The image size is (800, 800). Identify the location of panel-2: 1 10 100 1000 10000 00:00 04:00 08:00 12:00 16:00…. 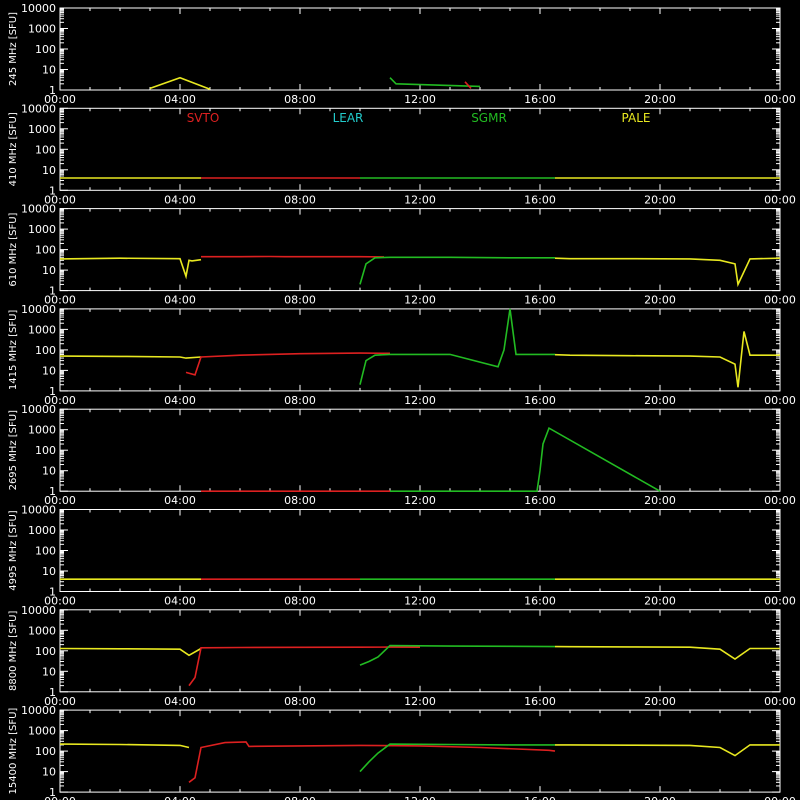
(402, 255).